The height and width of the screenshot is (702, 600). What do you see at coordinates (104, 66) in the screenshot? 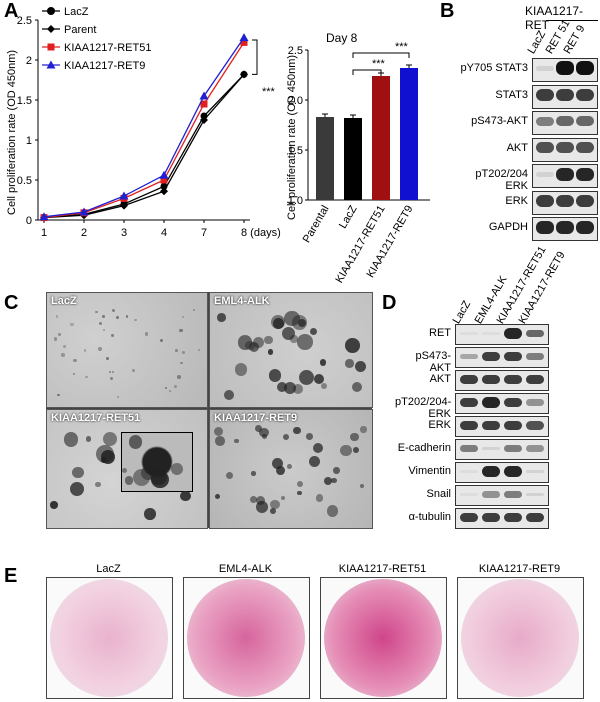
I see `legend-label: KIAA1217-RET9` at bounding box center [104, 66].